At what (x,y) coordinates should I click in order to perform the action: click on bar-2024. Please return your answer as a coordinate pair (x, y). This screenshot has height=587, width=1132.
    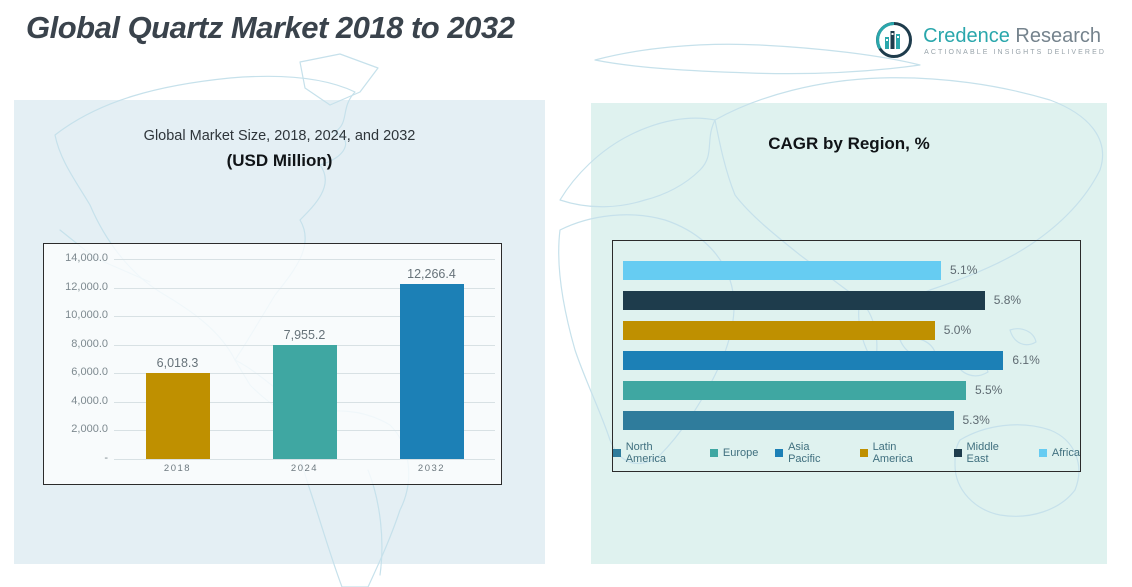
    Looking at the image, I should click on (304, 402).